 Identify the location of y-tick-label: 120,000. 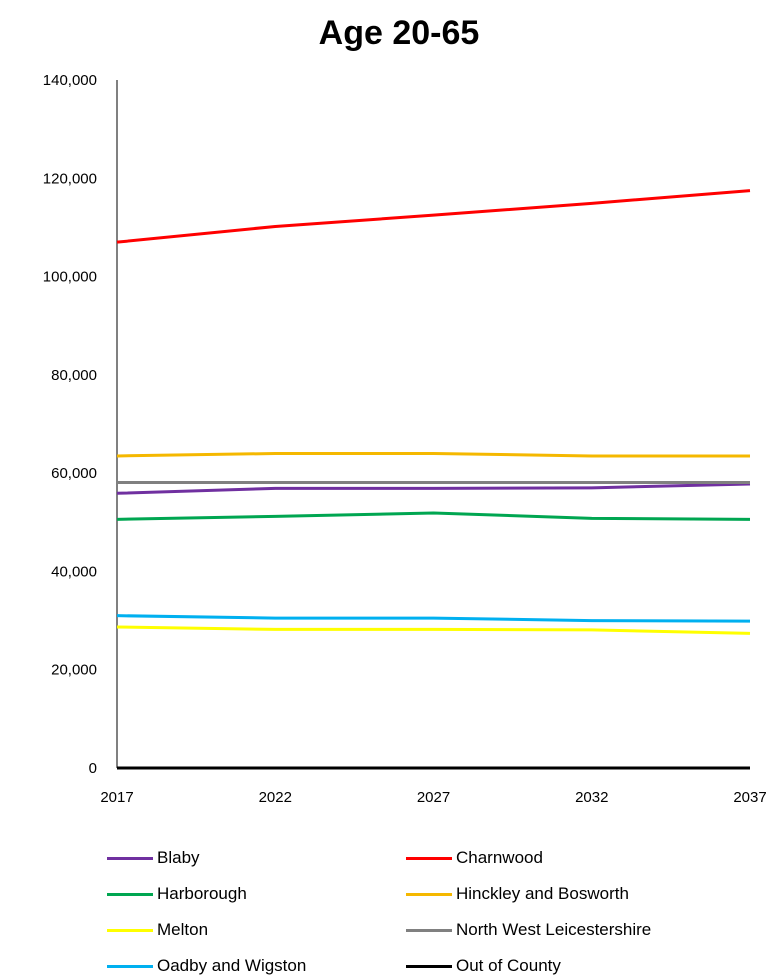
(70, 178).